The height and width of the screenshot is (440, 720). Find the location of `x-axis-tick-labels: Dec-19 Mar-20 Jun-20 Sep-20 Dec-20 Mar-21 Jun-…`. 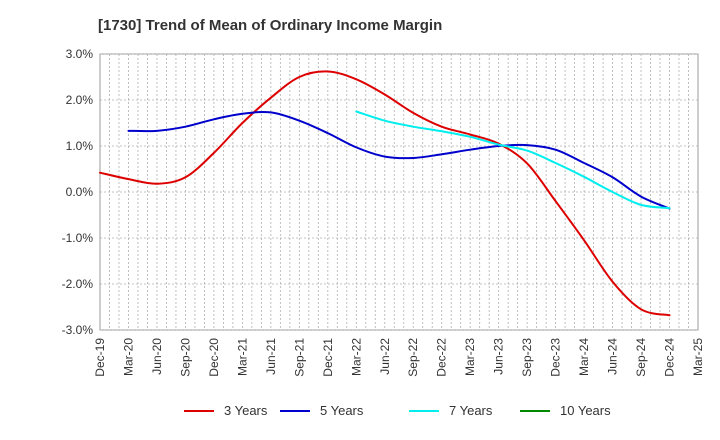

x-axis-tick-labels: Dec-19 Mar-20 Jun-20 Sep-20 Dec-20 Mar-21 Jun-… is located at coordinates (399, 357).